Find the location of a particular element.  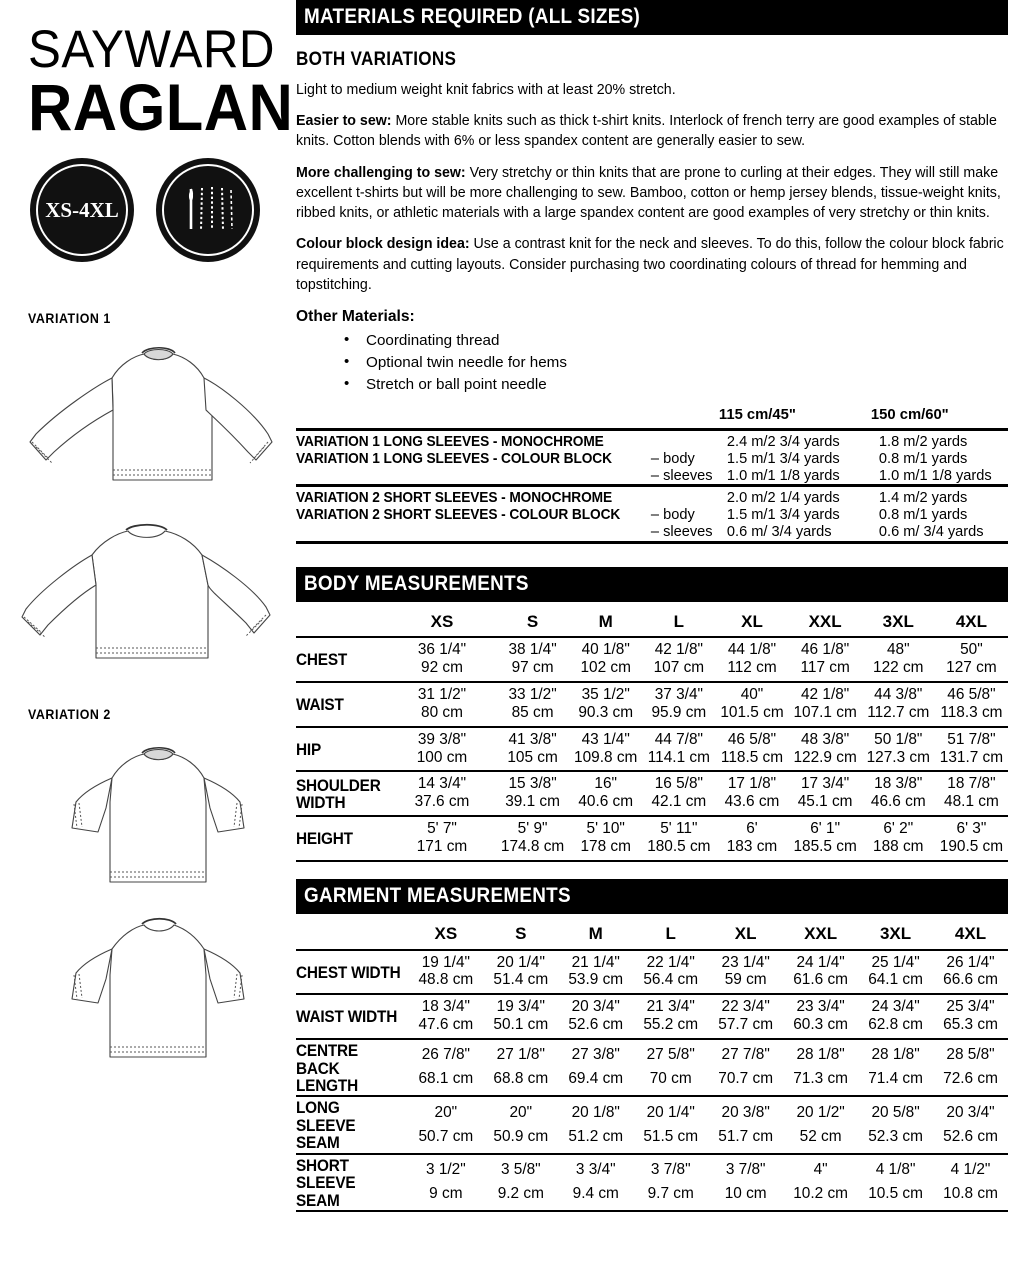

list-item: Coordinating thread is located at coordinates (676, 340).